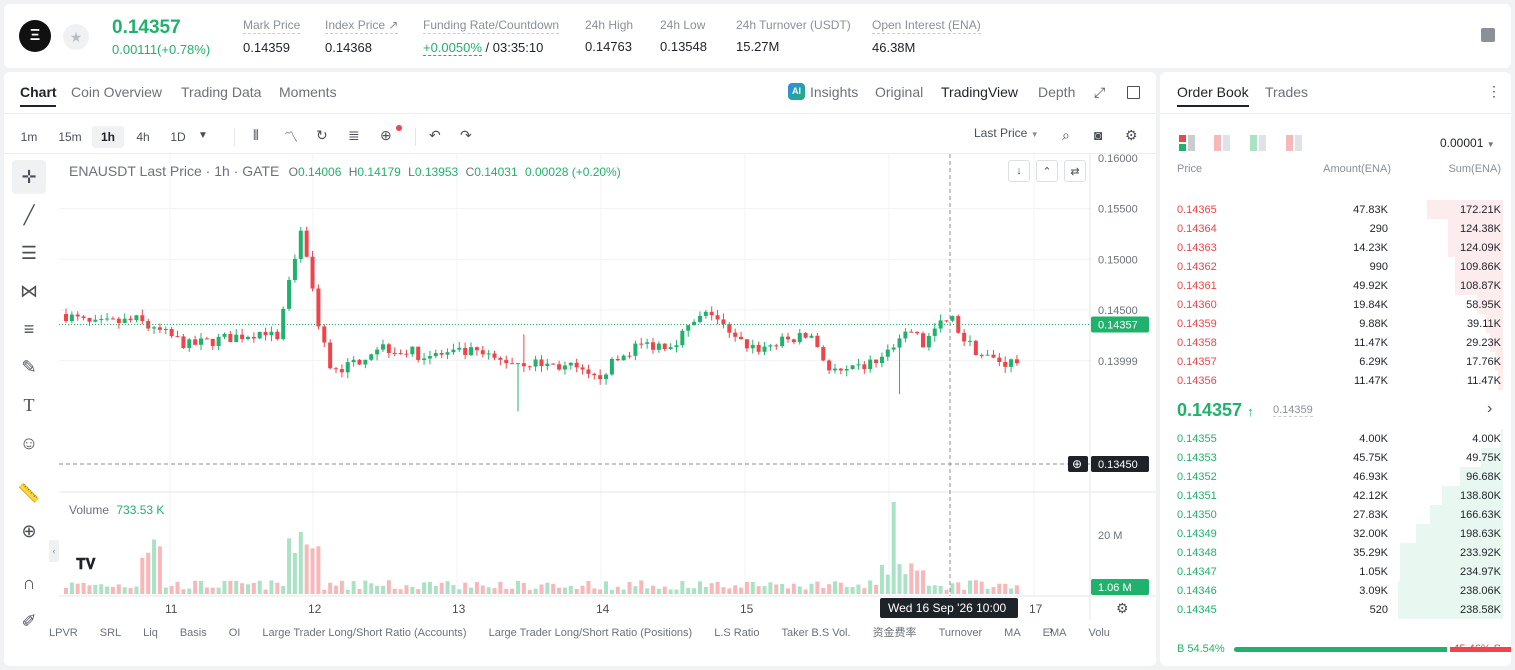 The height and width of the screenshot is (670, 1515). Describe the element at coordinates (1488, 35) in the screenshot. I see `book-icon` at that location.